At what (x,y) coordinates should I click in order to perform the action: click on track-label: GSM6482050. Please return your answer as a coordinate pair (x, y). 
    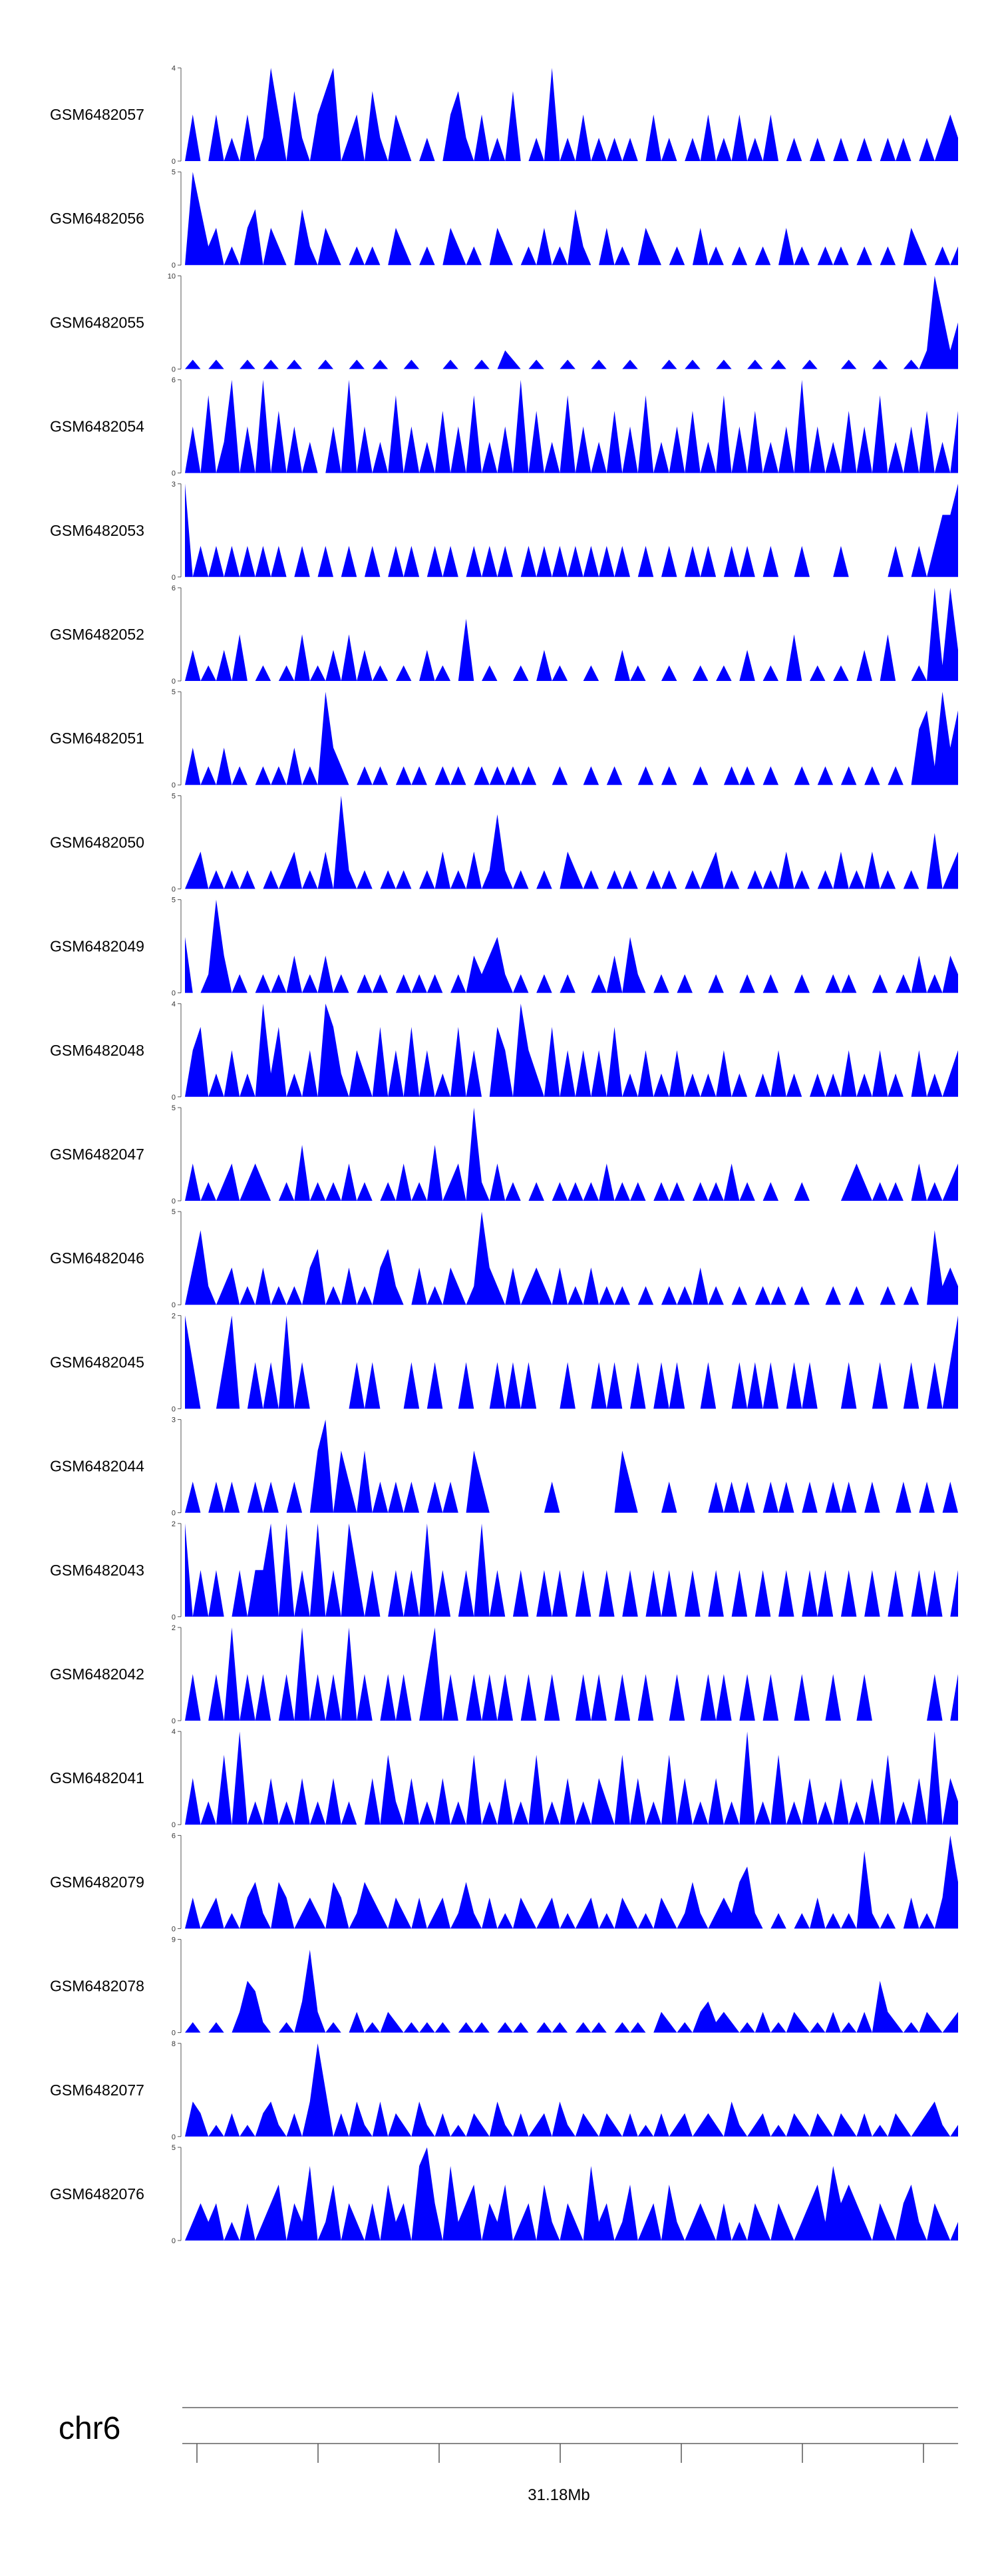
    Looking at the image, I should click on (97, 842).